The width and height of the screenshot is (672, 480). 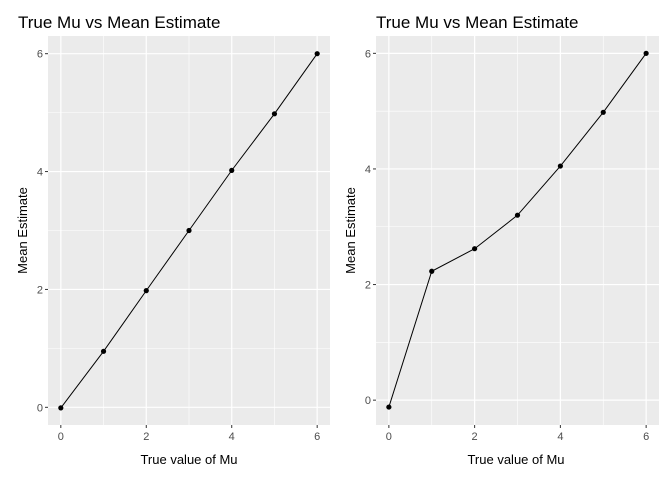 What do you see at coordinates (646, 437) in the screenshot?
I see `right-chart-x-tick-label: 6` at bounding box center [646, 437].